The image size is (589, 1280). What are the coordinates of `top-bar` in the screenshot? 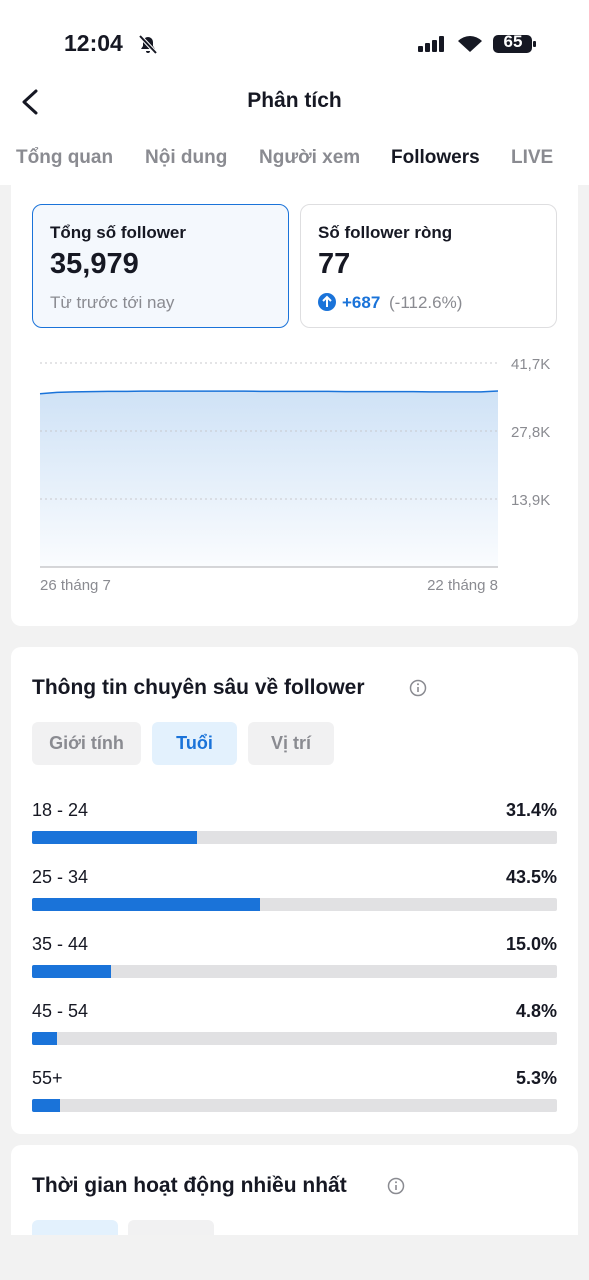 It's located at (294, 92).